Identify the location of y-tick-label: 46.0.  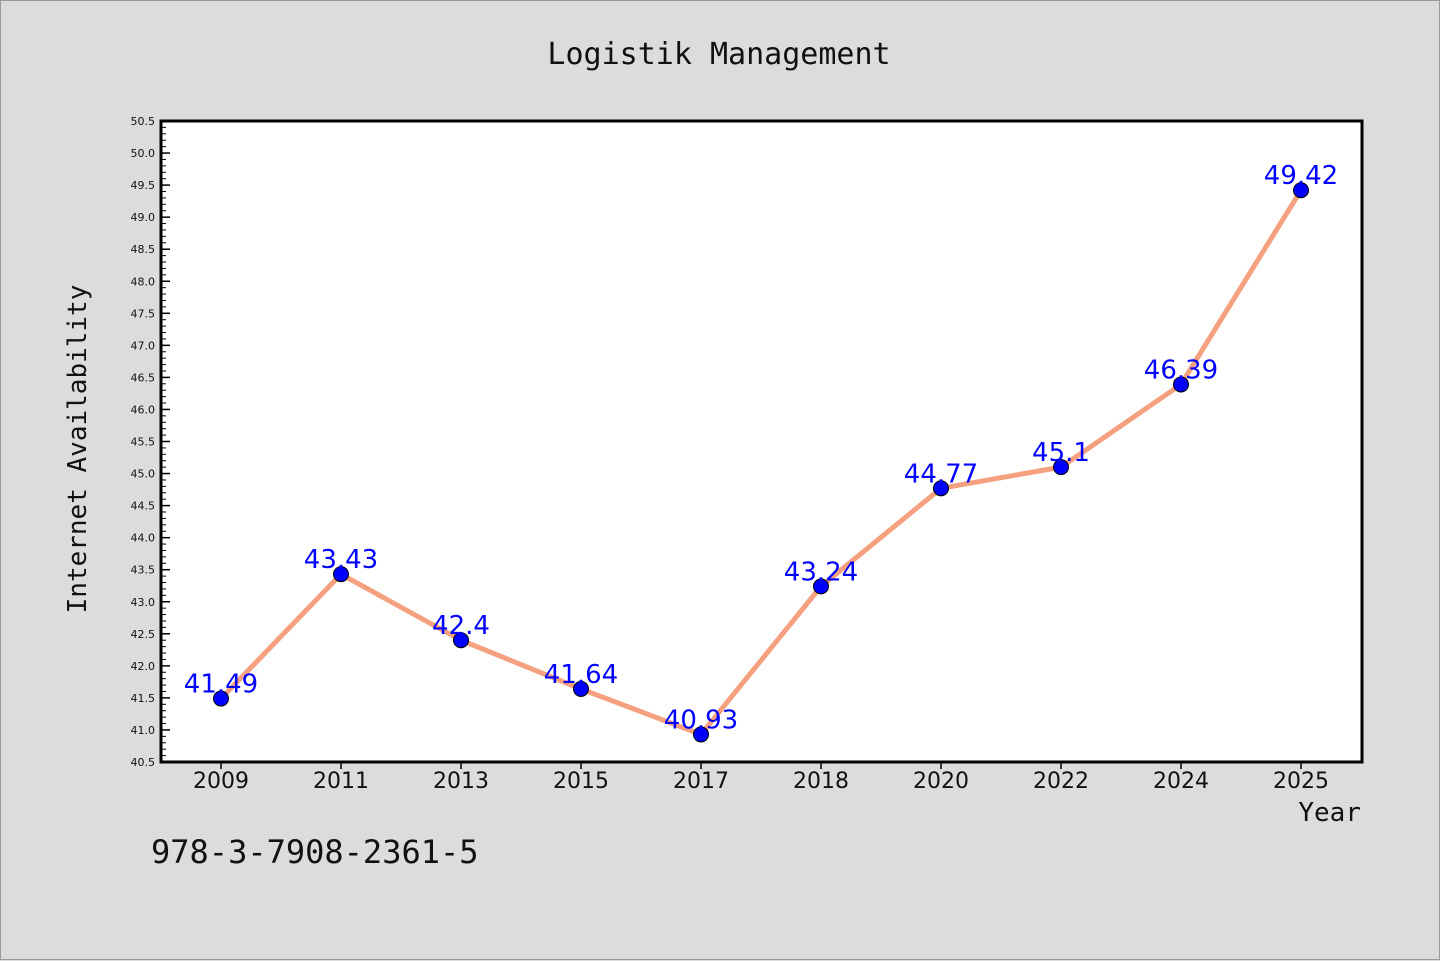
(143, 409).